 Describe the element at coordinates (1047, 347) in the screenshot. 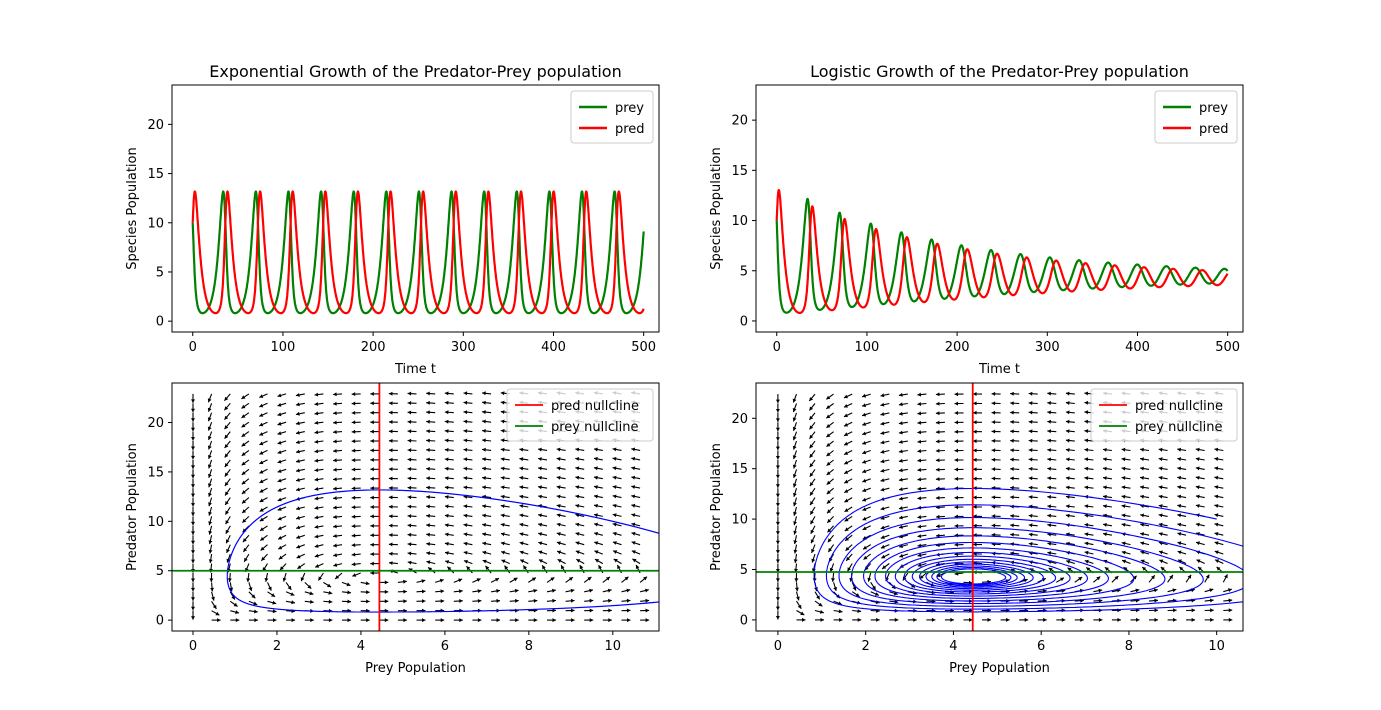

I see `x-tick-label: 300` at that location.